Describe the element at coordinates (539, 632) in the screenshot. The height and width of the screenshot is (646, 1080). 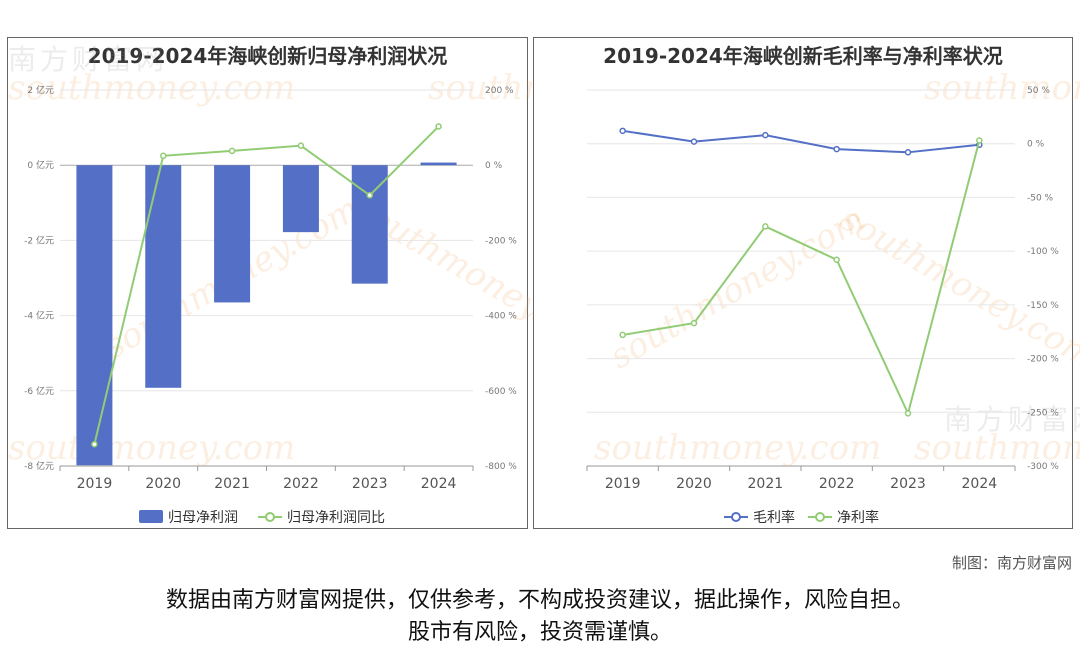
I see `disclaimer-line-2: 股市有风险，投资需谨慎。` at that location.